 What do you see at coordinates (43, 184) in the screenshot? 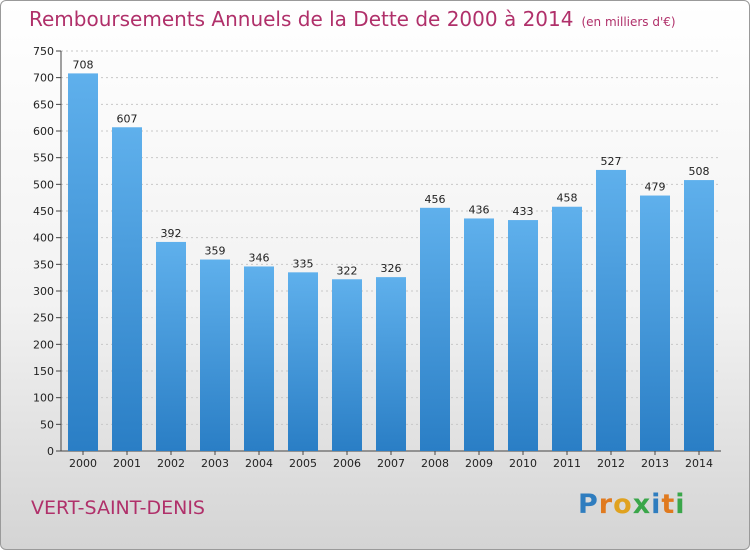
I see `y-tick-label: 500` at bounding box center [43, 184].